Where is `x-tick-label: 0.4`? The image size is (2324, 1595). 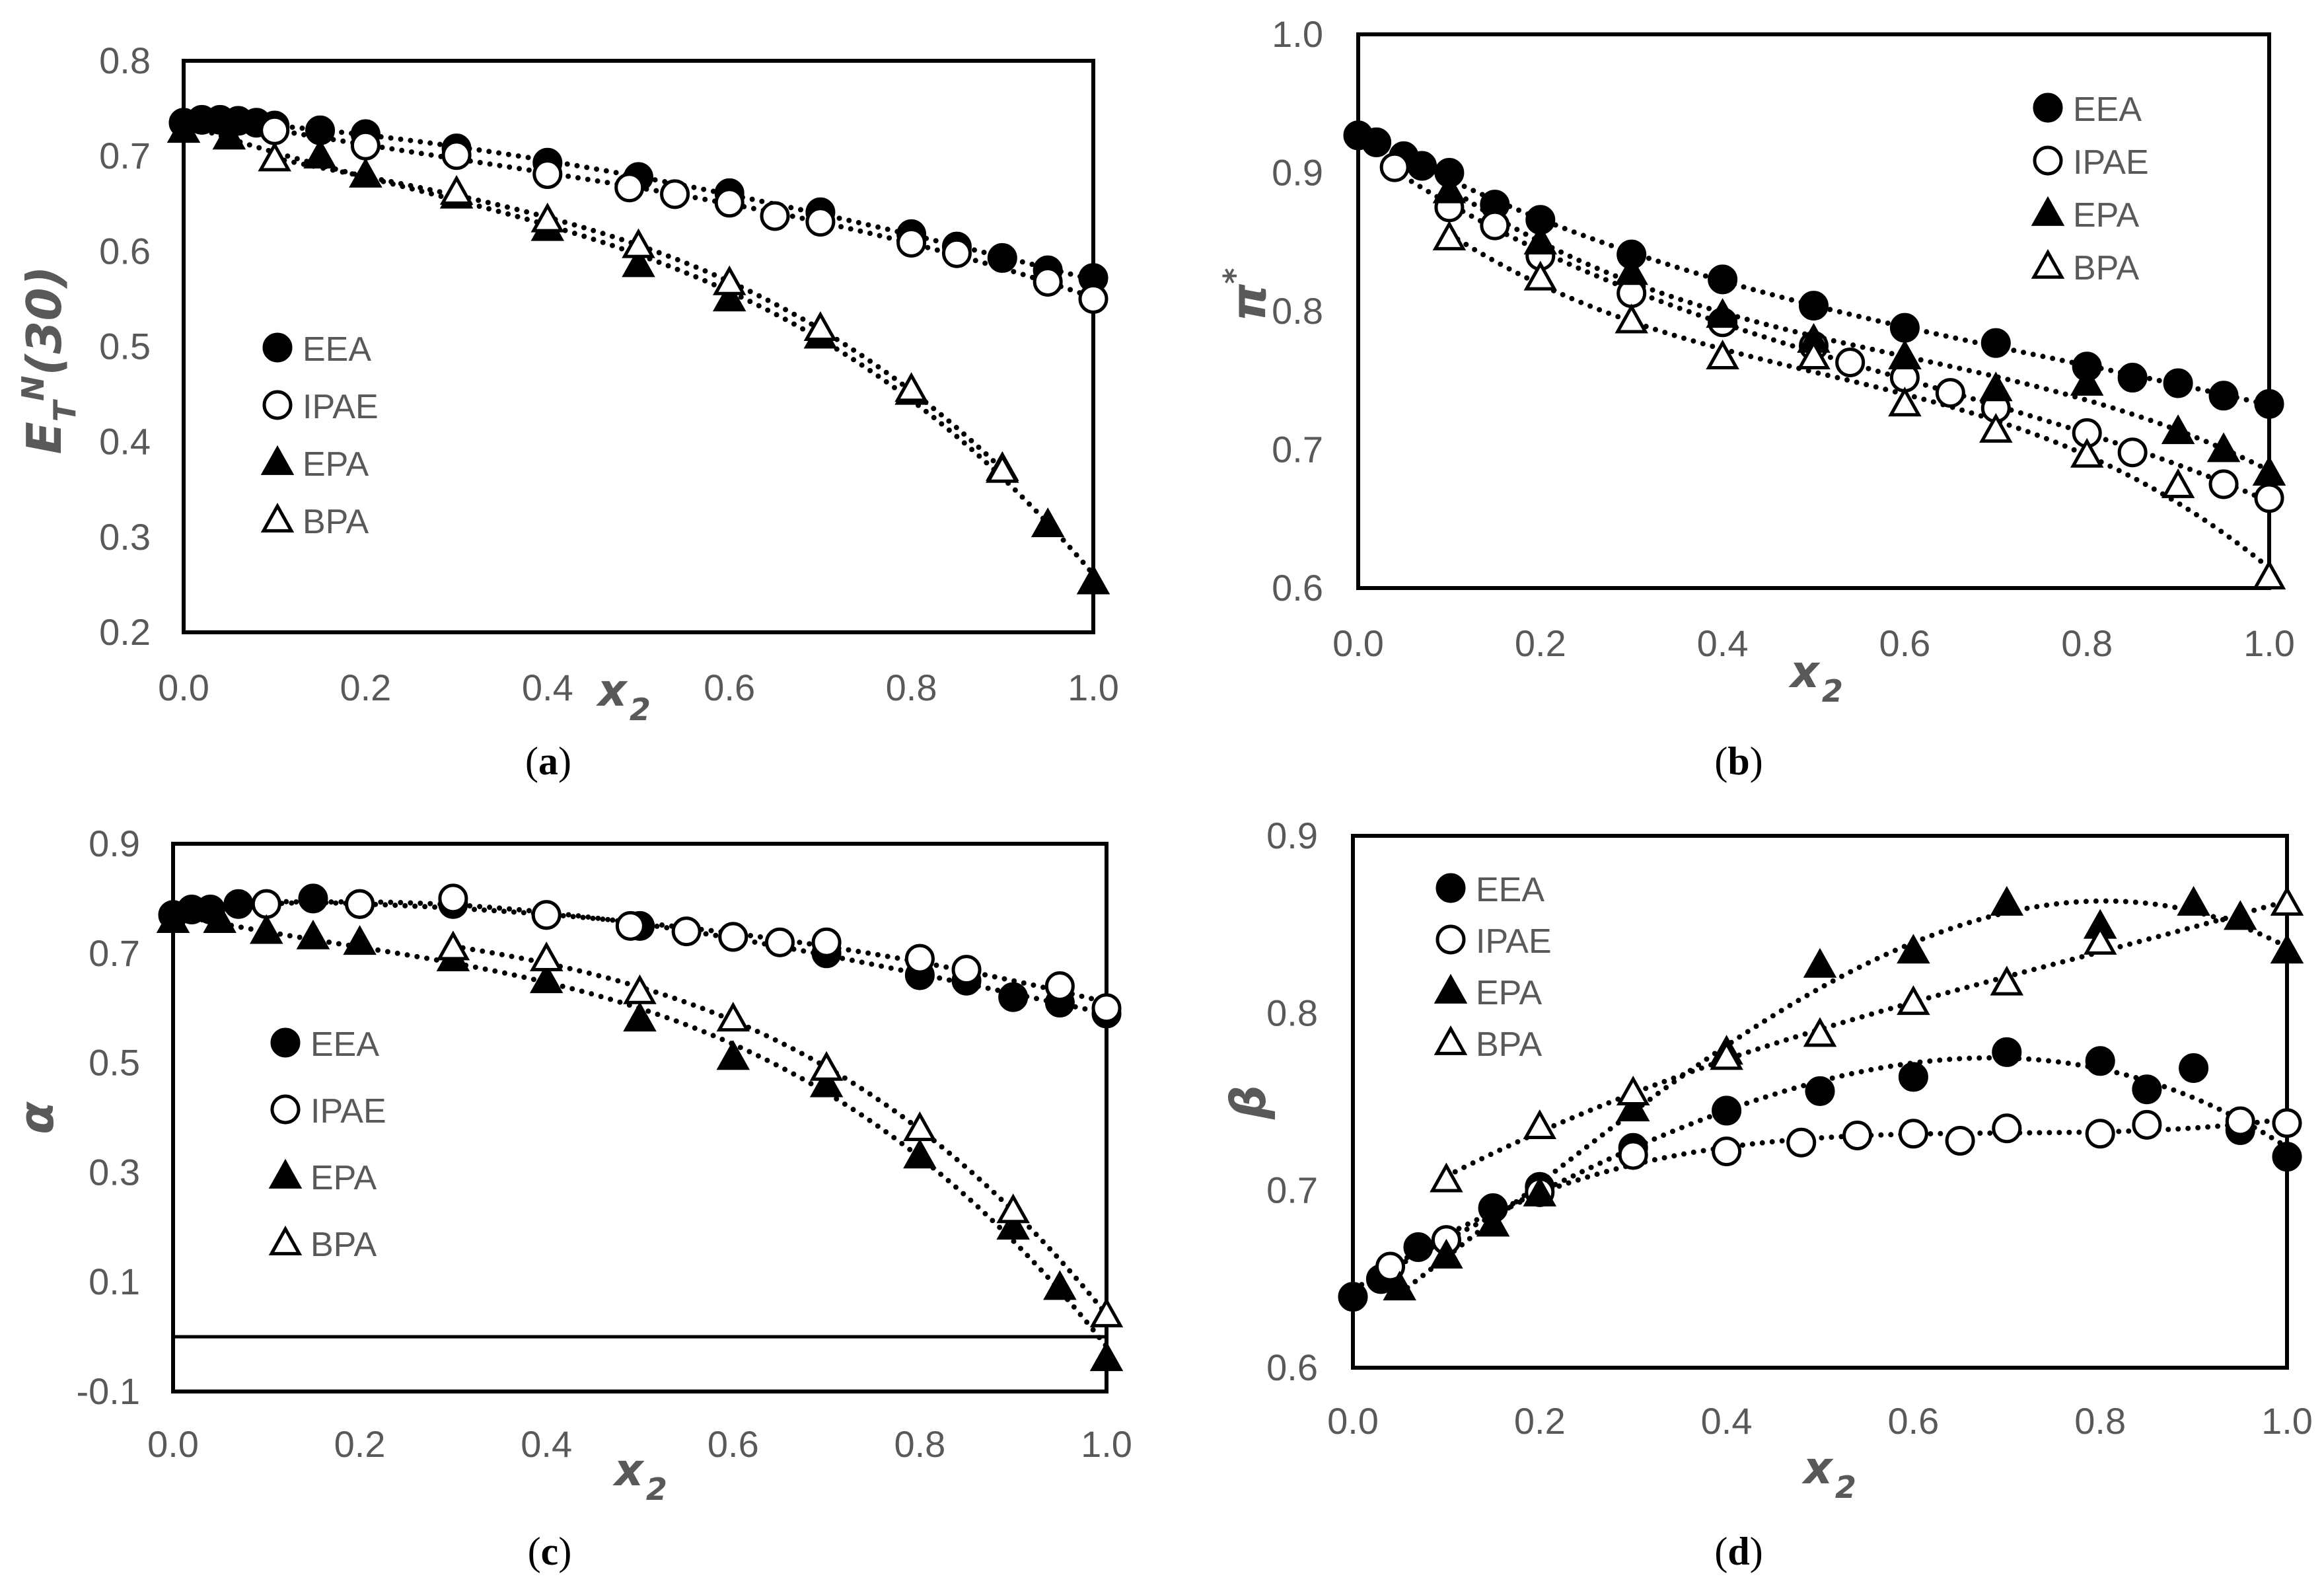 x-tick-label: 0.4 is located at coordinates (1723, 643).